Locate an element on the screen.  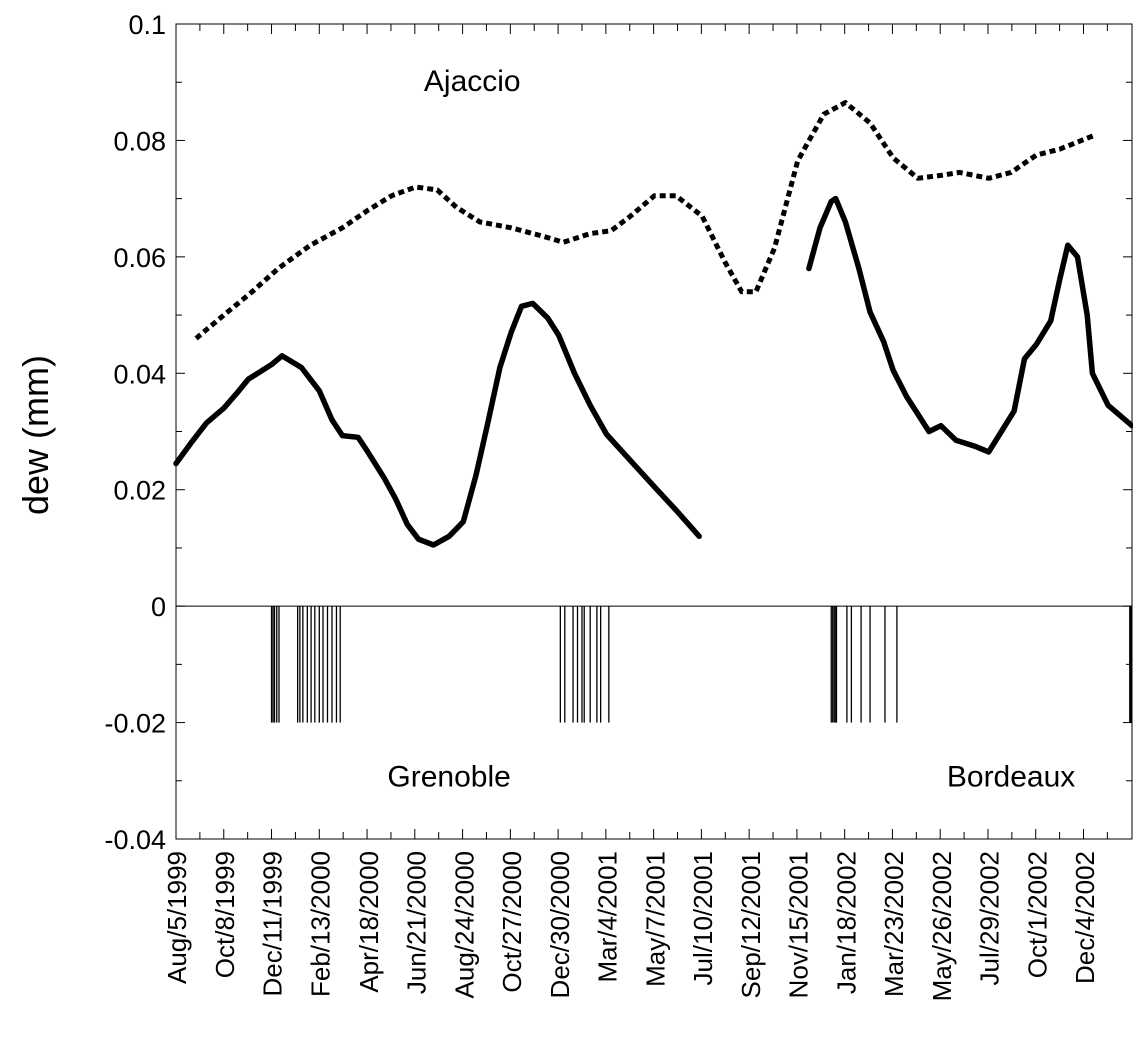
x-tick-label: Jun/21/2000 is located at coordinates (417, 922).